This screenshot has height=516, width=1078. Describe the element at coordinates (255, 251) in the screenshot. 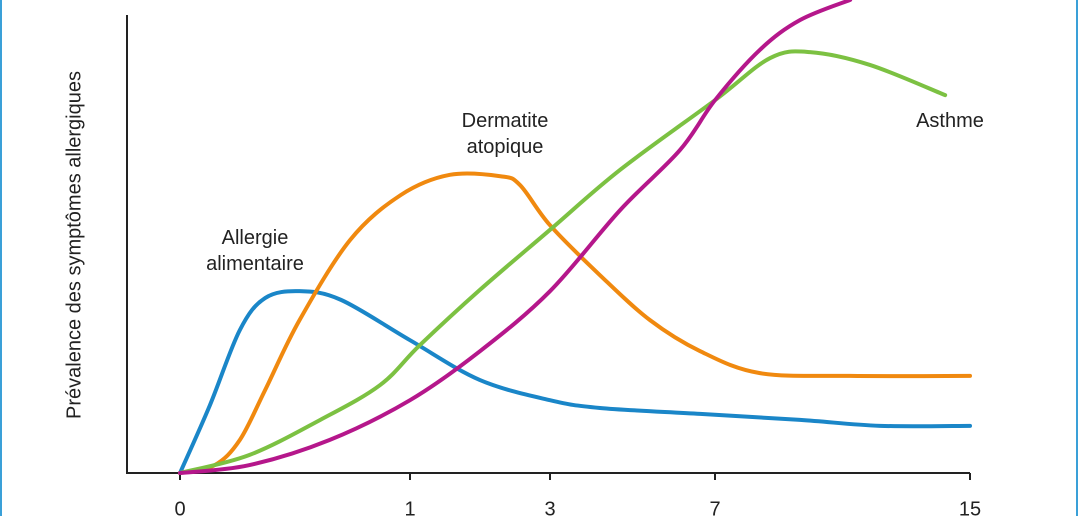

I see `series-label: Allergie alimentaire` at that location.